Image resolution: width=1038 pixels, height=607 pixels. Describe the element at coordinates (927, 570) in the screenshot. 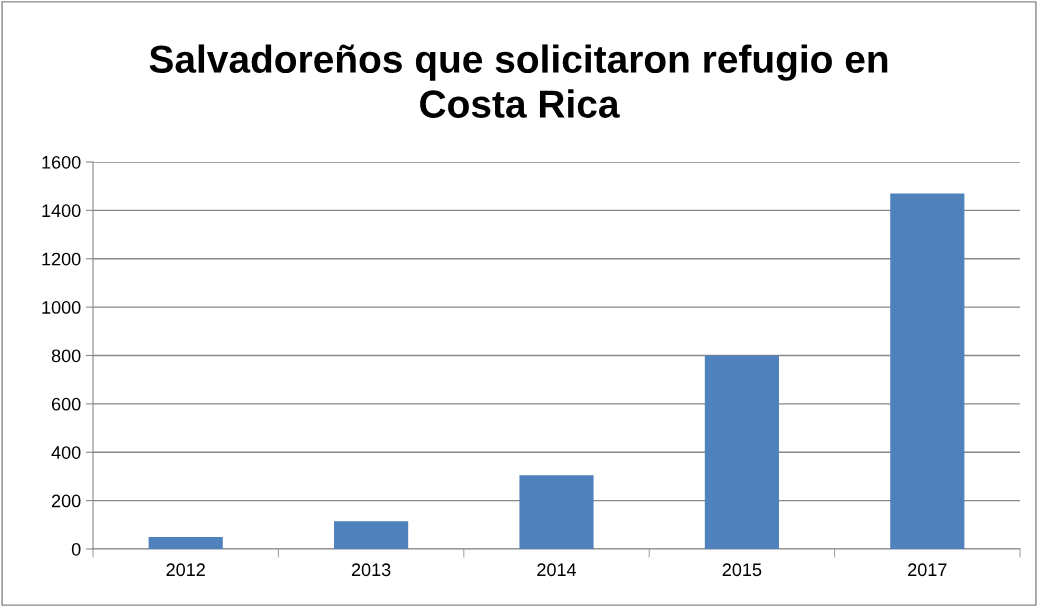

I see `x-tick-label: 2017` at that location.